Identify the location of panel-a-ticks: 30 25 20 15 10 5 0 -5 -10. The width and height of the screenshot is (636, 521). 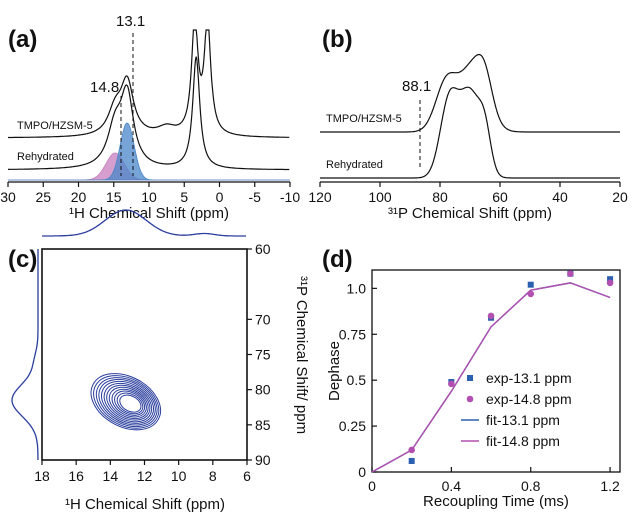
(150, 193).